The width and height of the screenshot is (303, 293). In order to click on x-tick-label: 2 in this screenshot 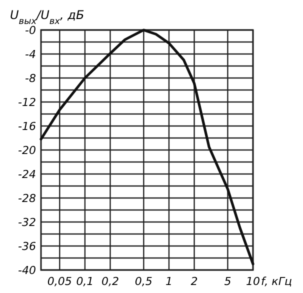, I will do `click(194, 281)`.